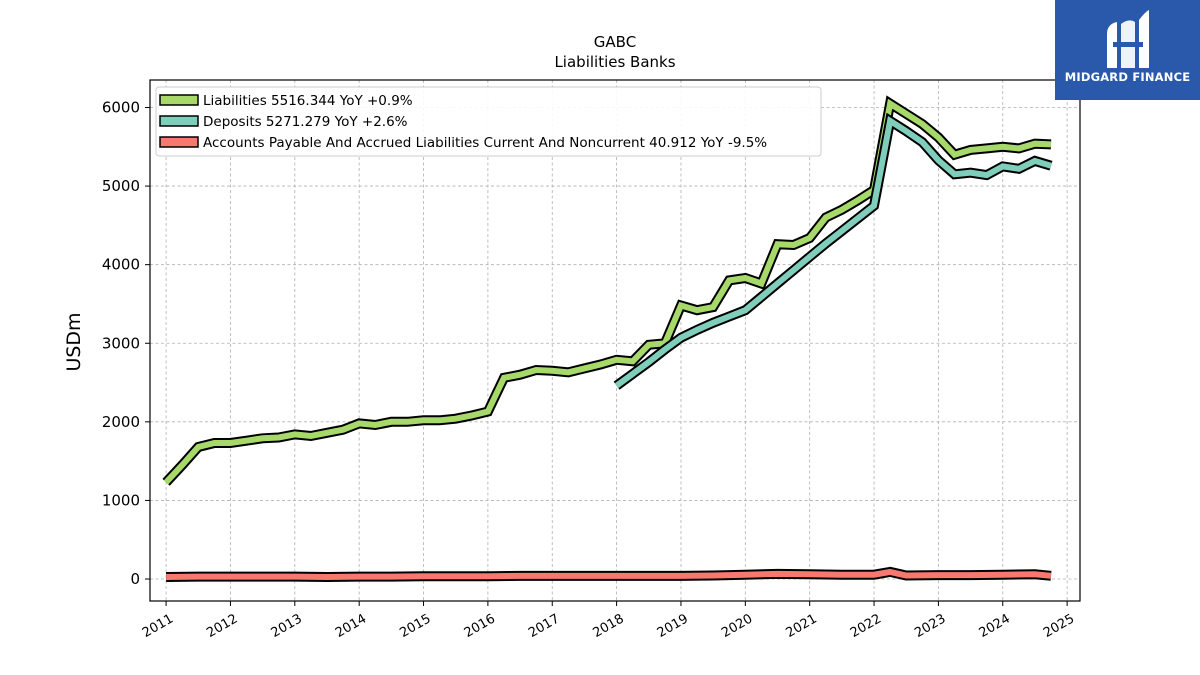 The height and width of the screenshot is (675, 1200). I want to click on x-tick-label: 2021, so click(802, 626).